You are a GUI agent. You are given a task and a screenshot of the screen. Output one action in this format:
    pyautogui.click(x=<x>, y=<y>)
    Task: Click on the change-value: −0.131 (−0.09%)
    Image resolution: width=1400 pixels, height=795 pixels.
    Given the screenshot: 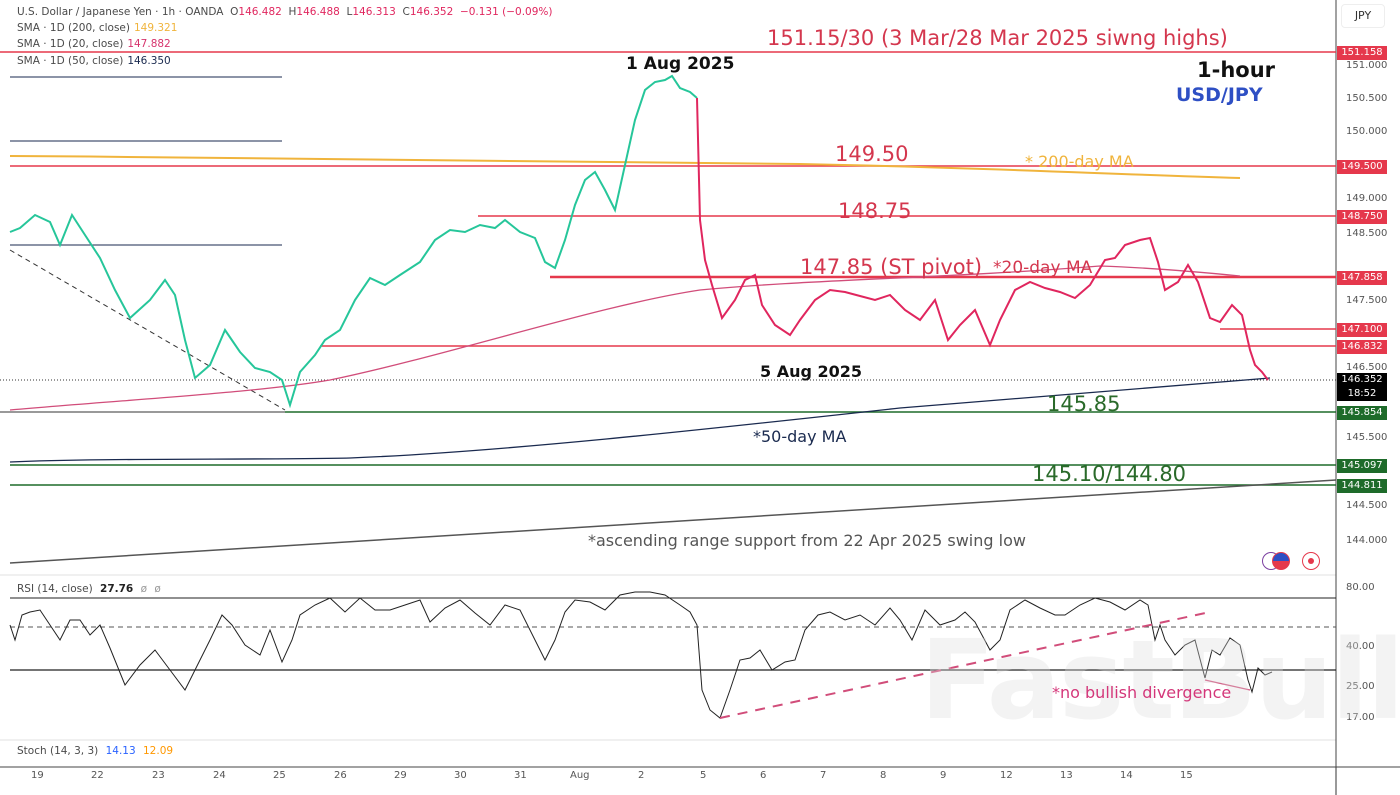 What is the action you would take?
    pyautogui.click(x=506, y=12)
    